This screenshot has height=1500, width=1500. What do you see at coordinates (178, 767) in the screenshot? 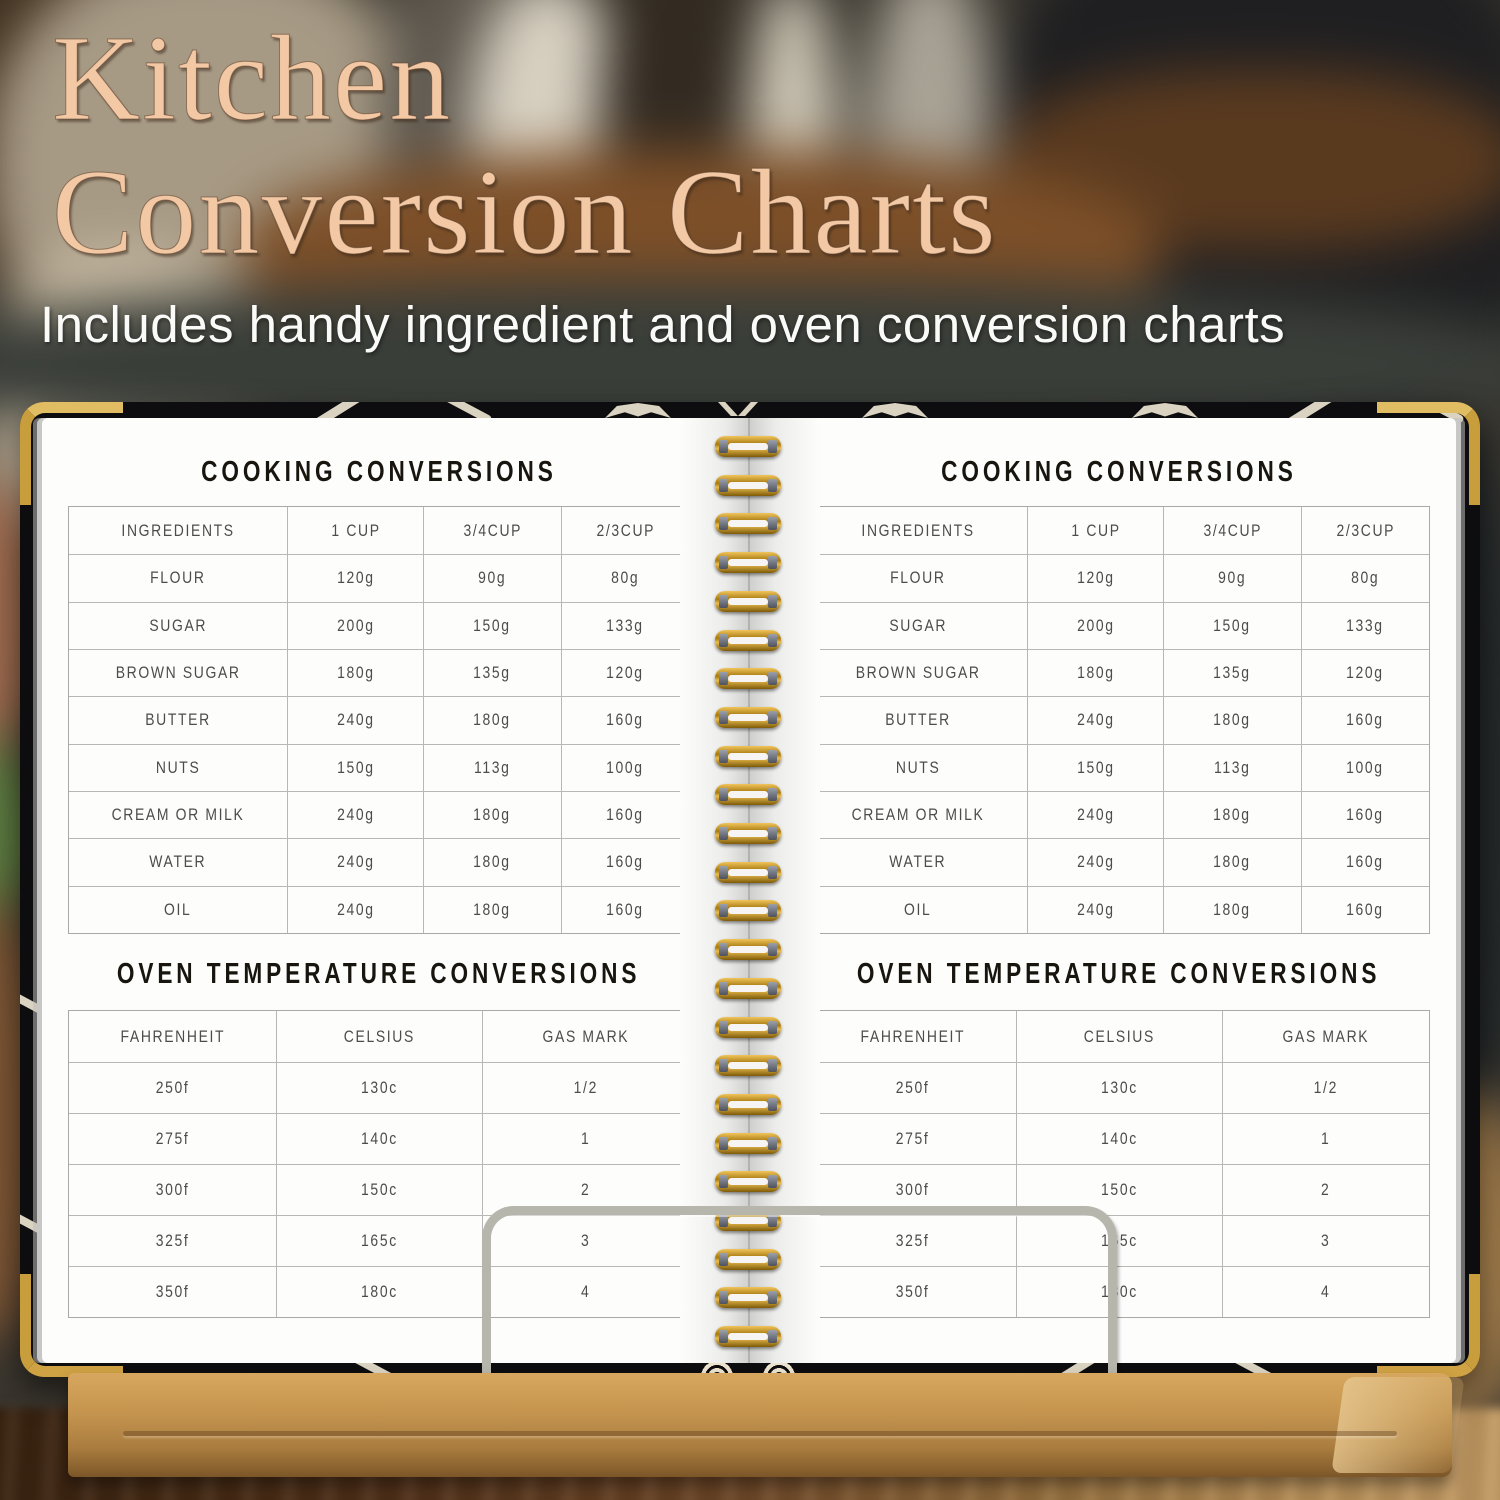
I see `table-cell: NUTS` at bounding box center [178, 767].